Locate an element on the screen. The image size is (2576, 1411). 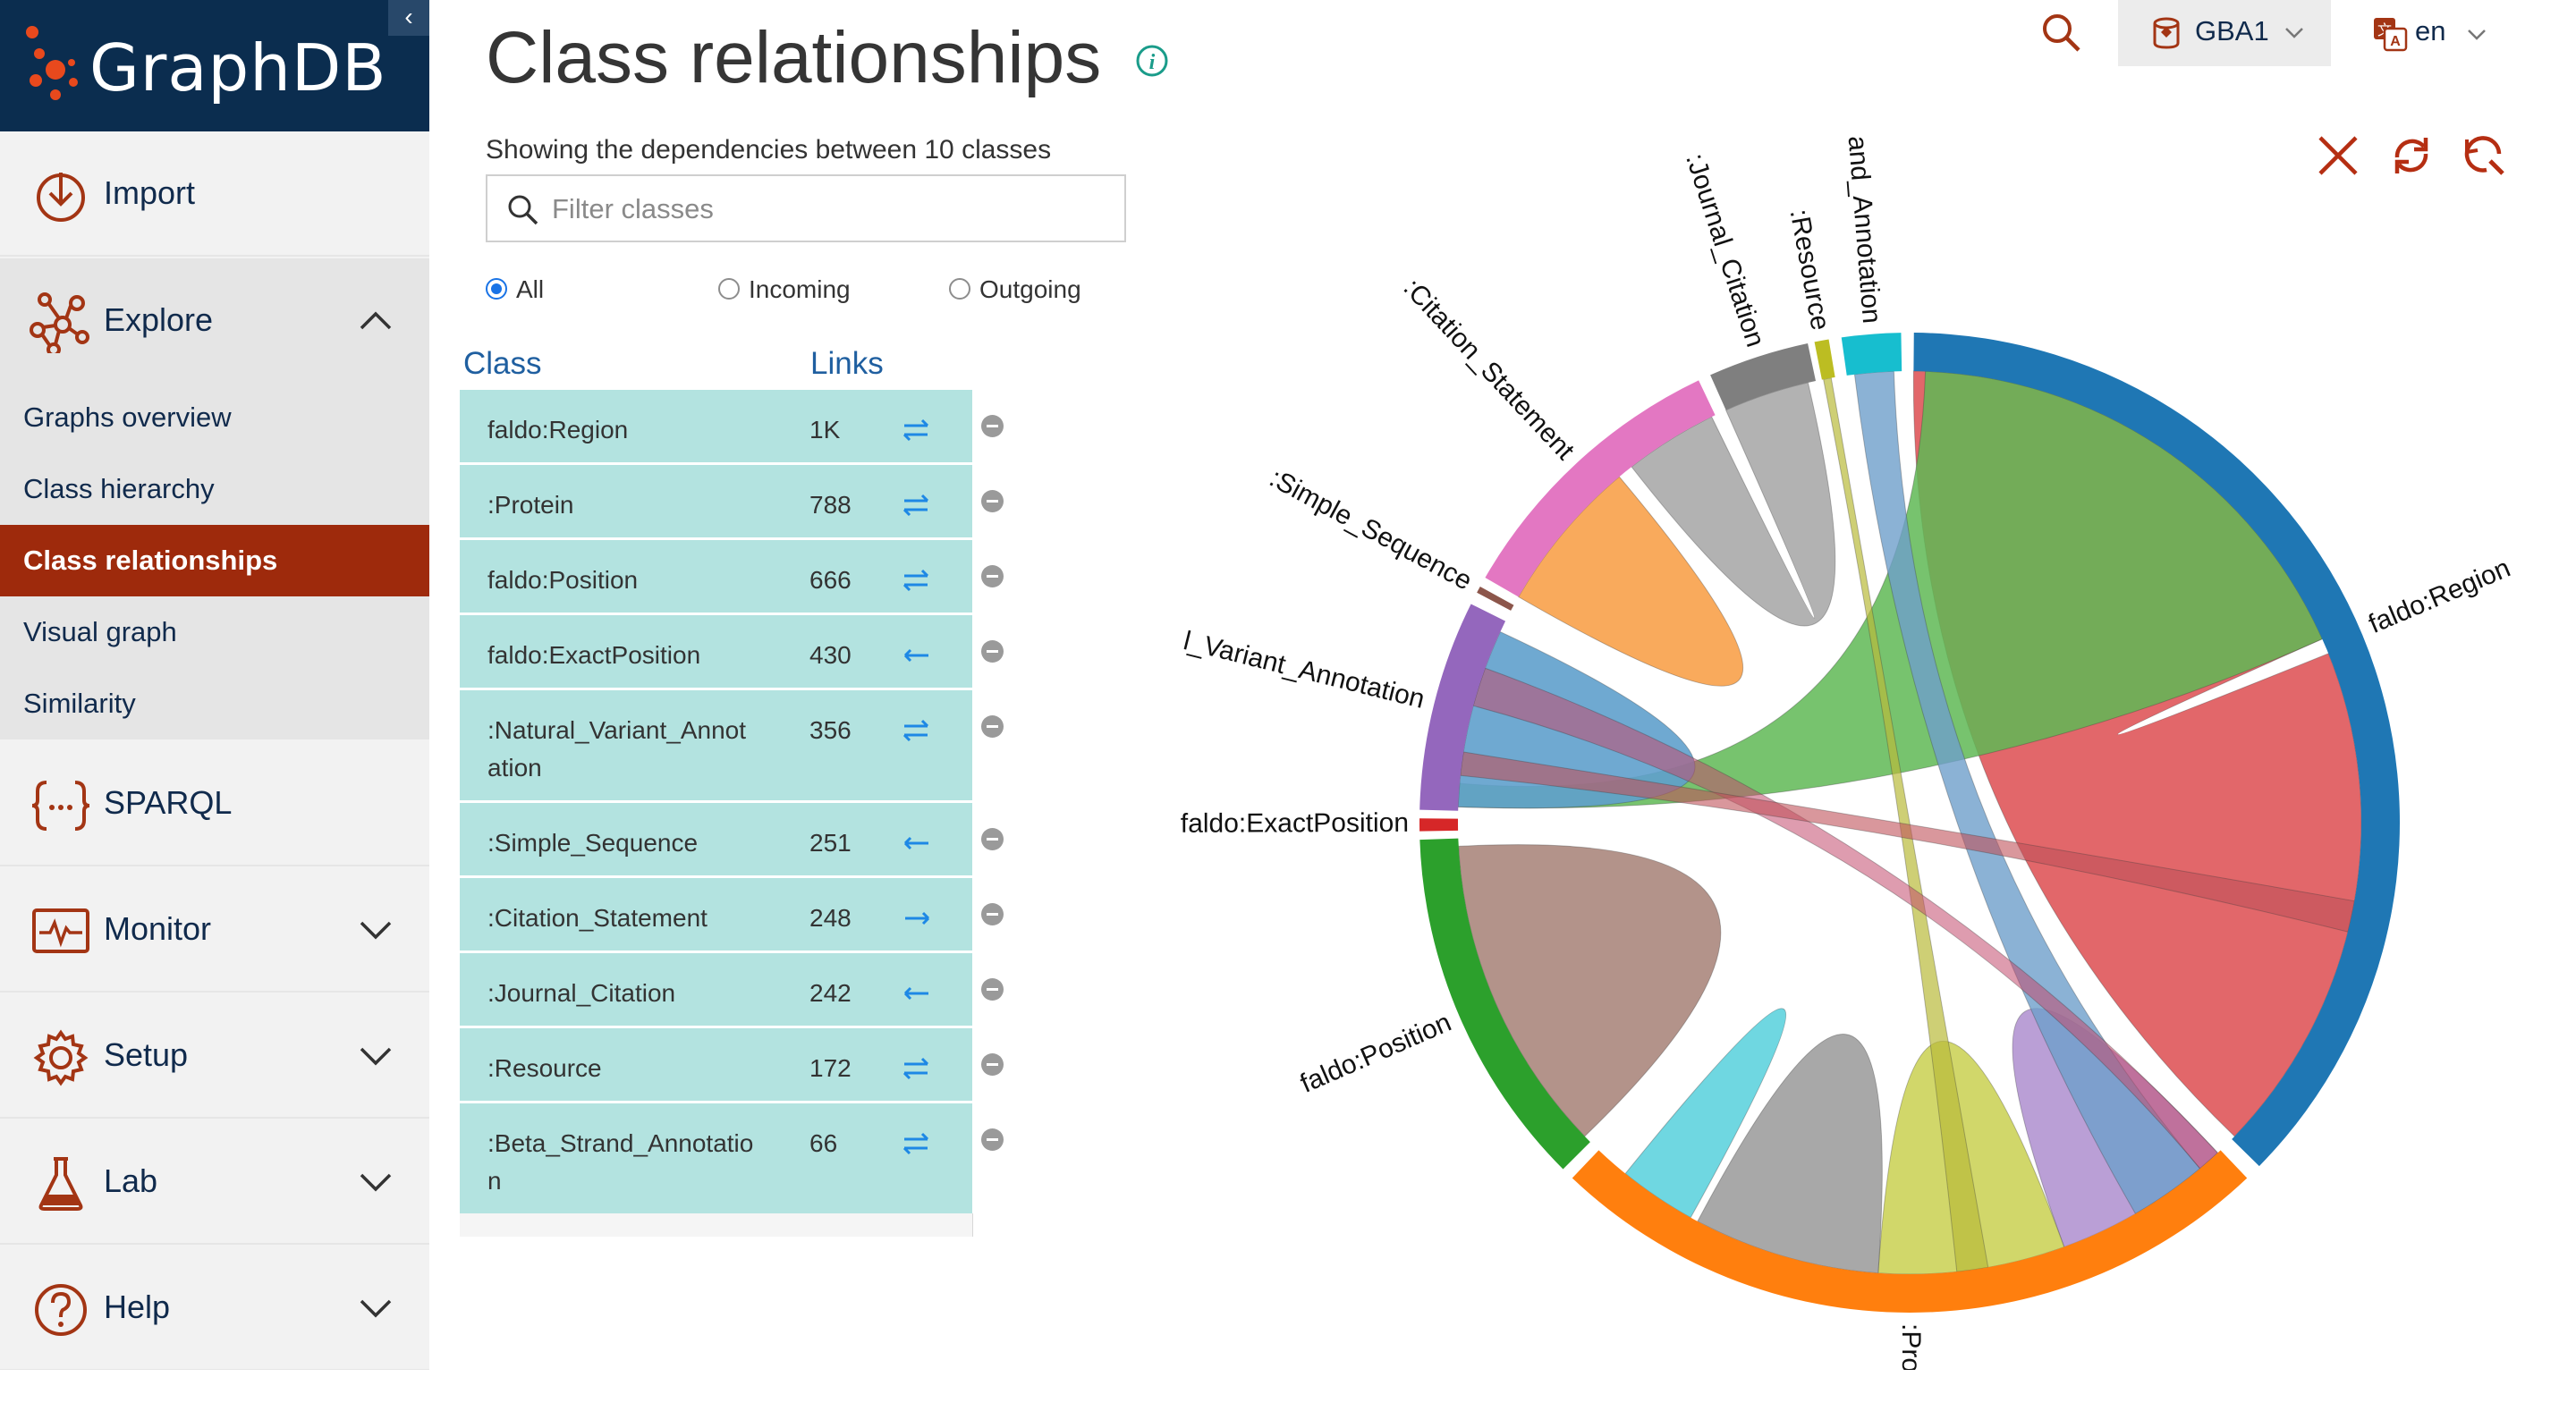
sub-item-class-hierarchy: Class hierarchy is located at coordinates (214, 489).